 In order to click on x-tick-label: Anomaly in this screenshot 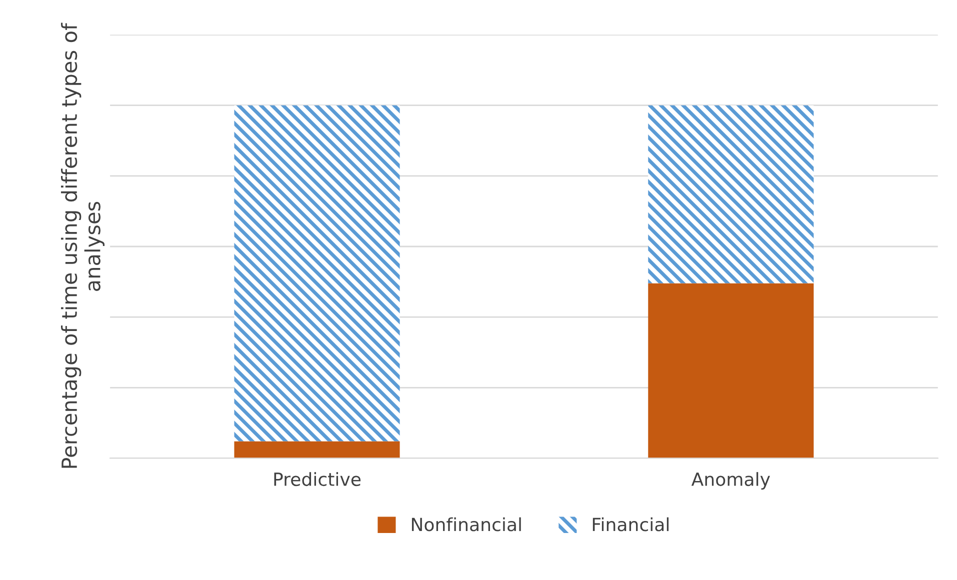, I will do `click(730, 481)`.